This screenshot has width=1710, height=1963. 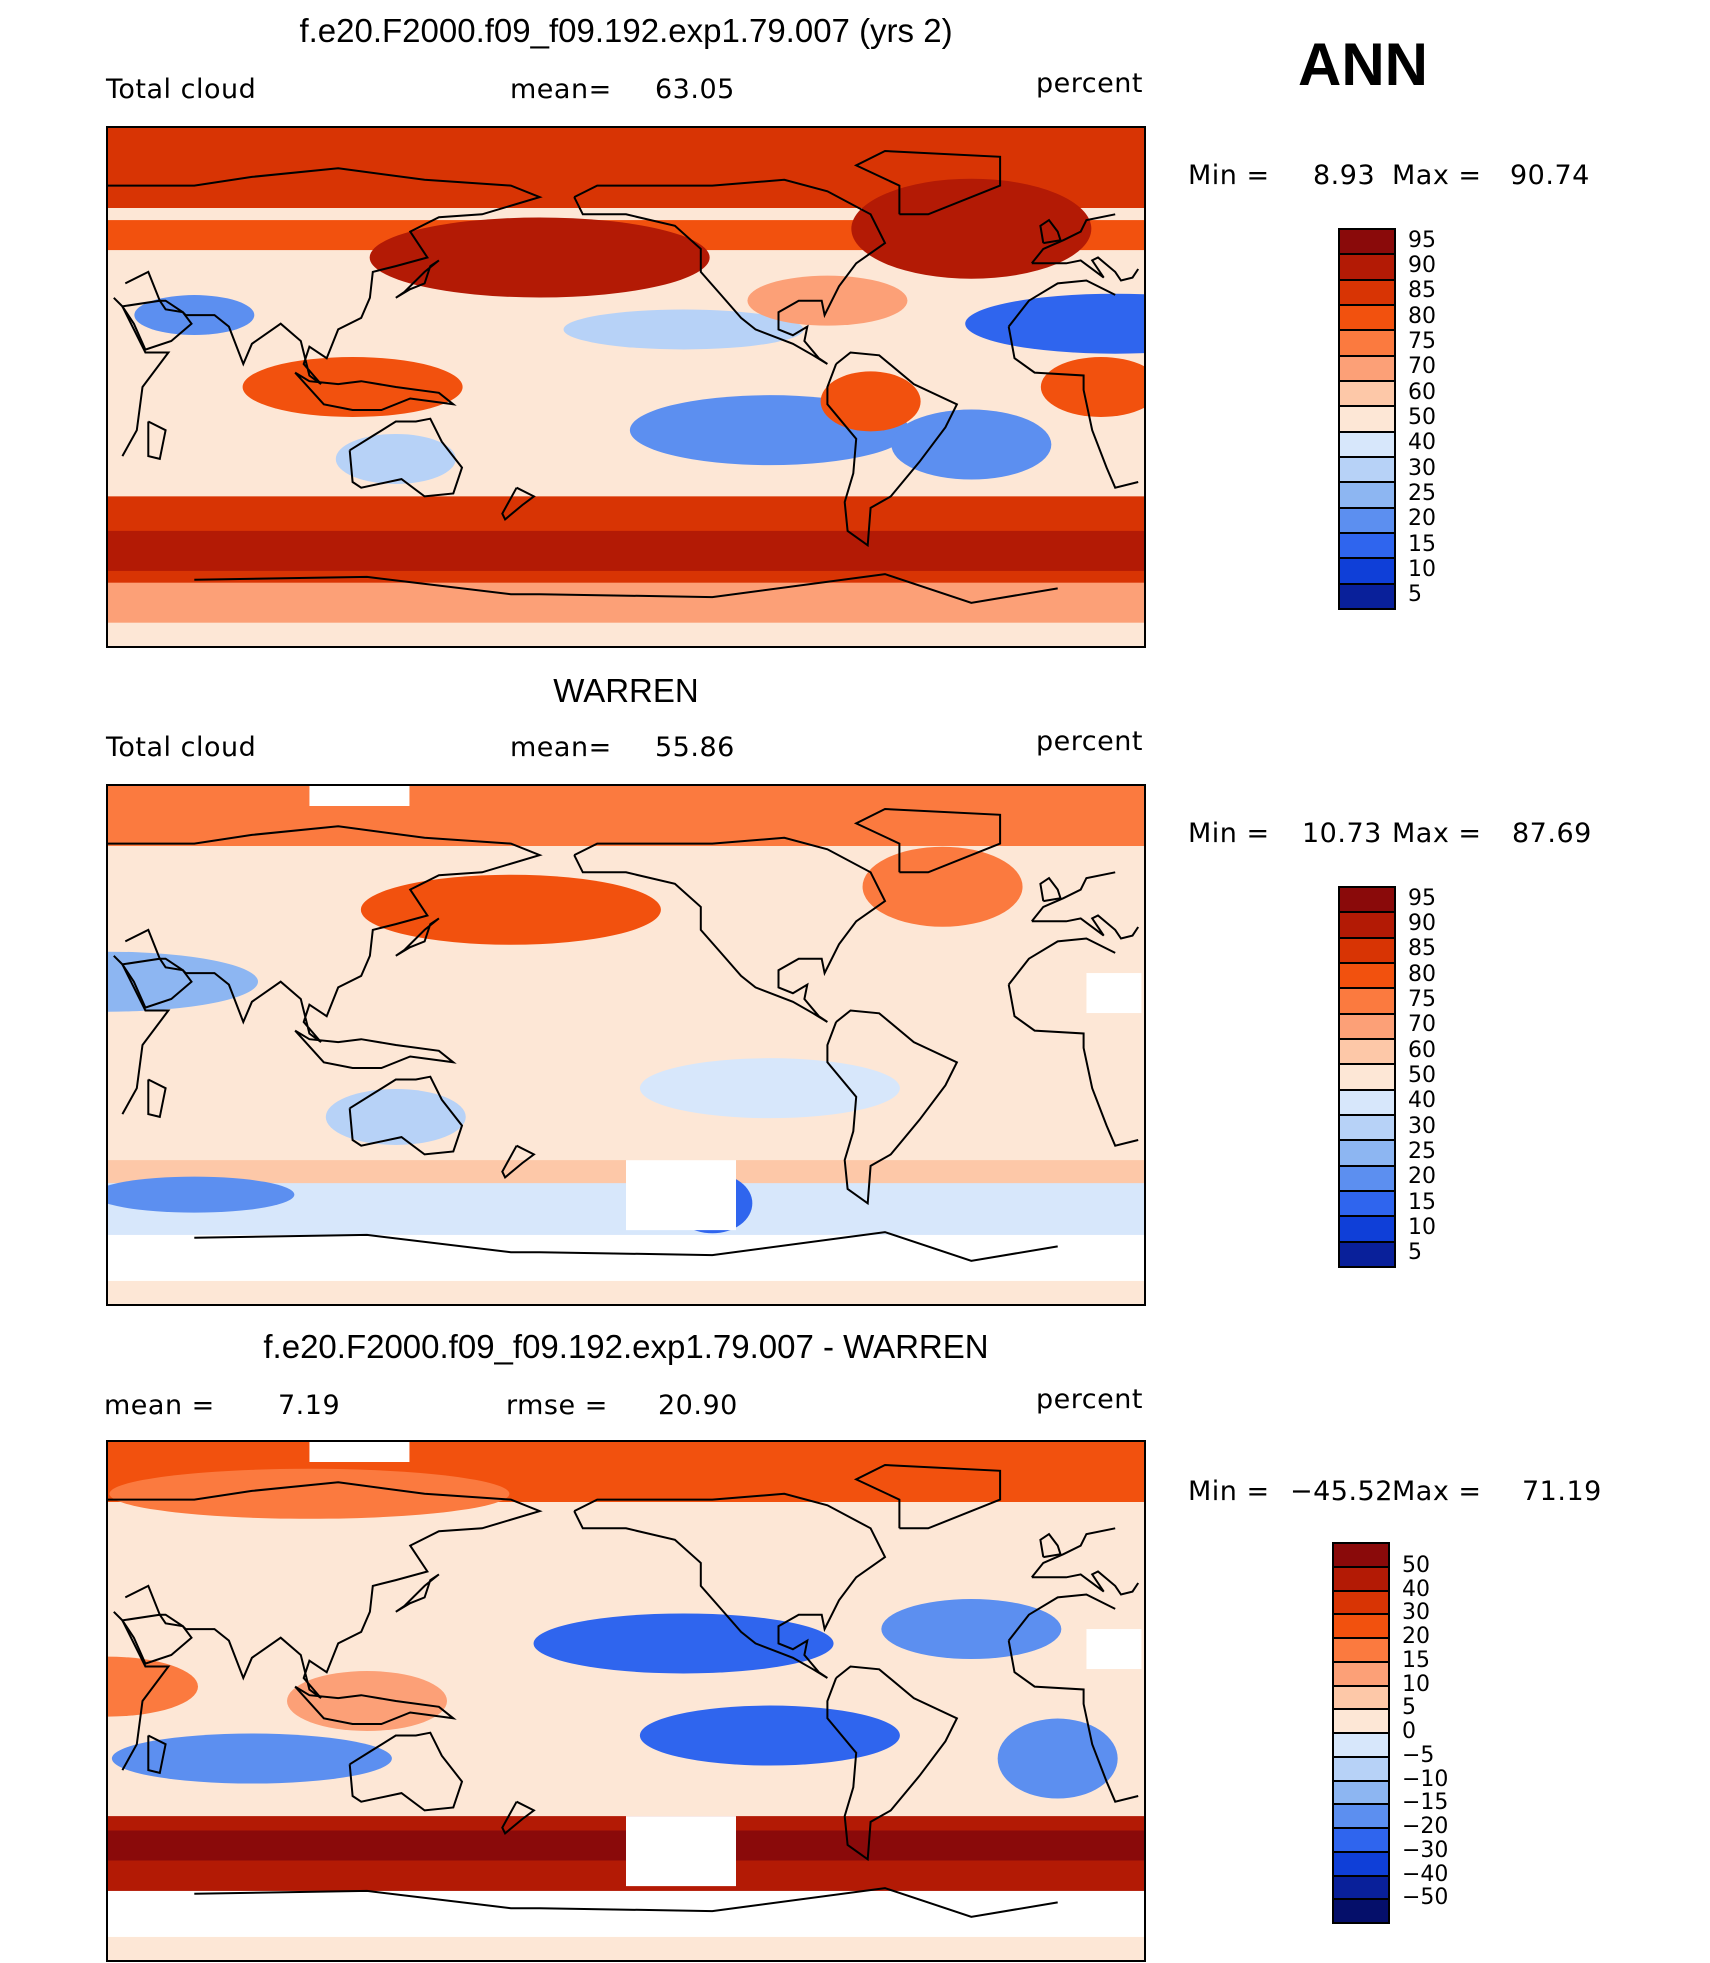 What do you see at coordinates (1229, 1491) in the screenshot?
I see `panel-3-min-label: Min =` at bounding box center [1229, 1491].